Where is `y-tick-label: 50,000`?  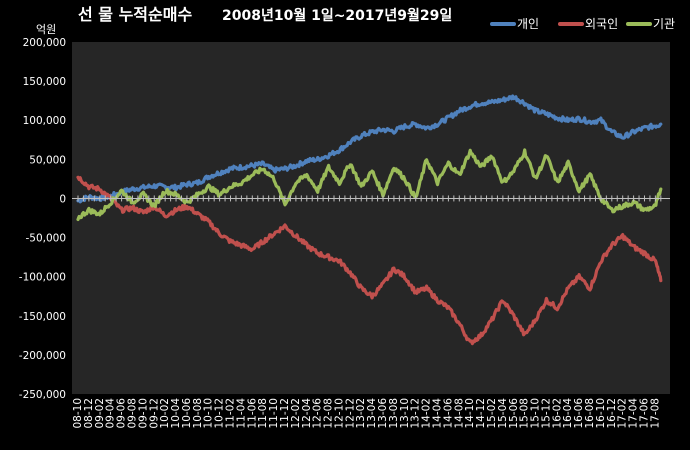
y-tick-label: 50,000 is located at coordinates (47, 160).